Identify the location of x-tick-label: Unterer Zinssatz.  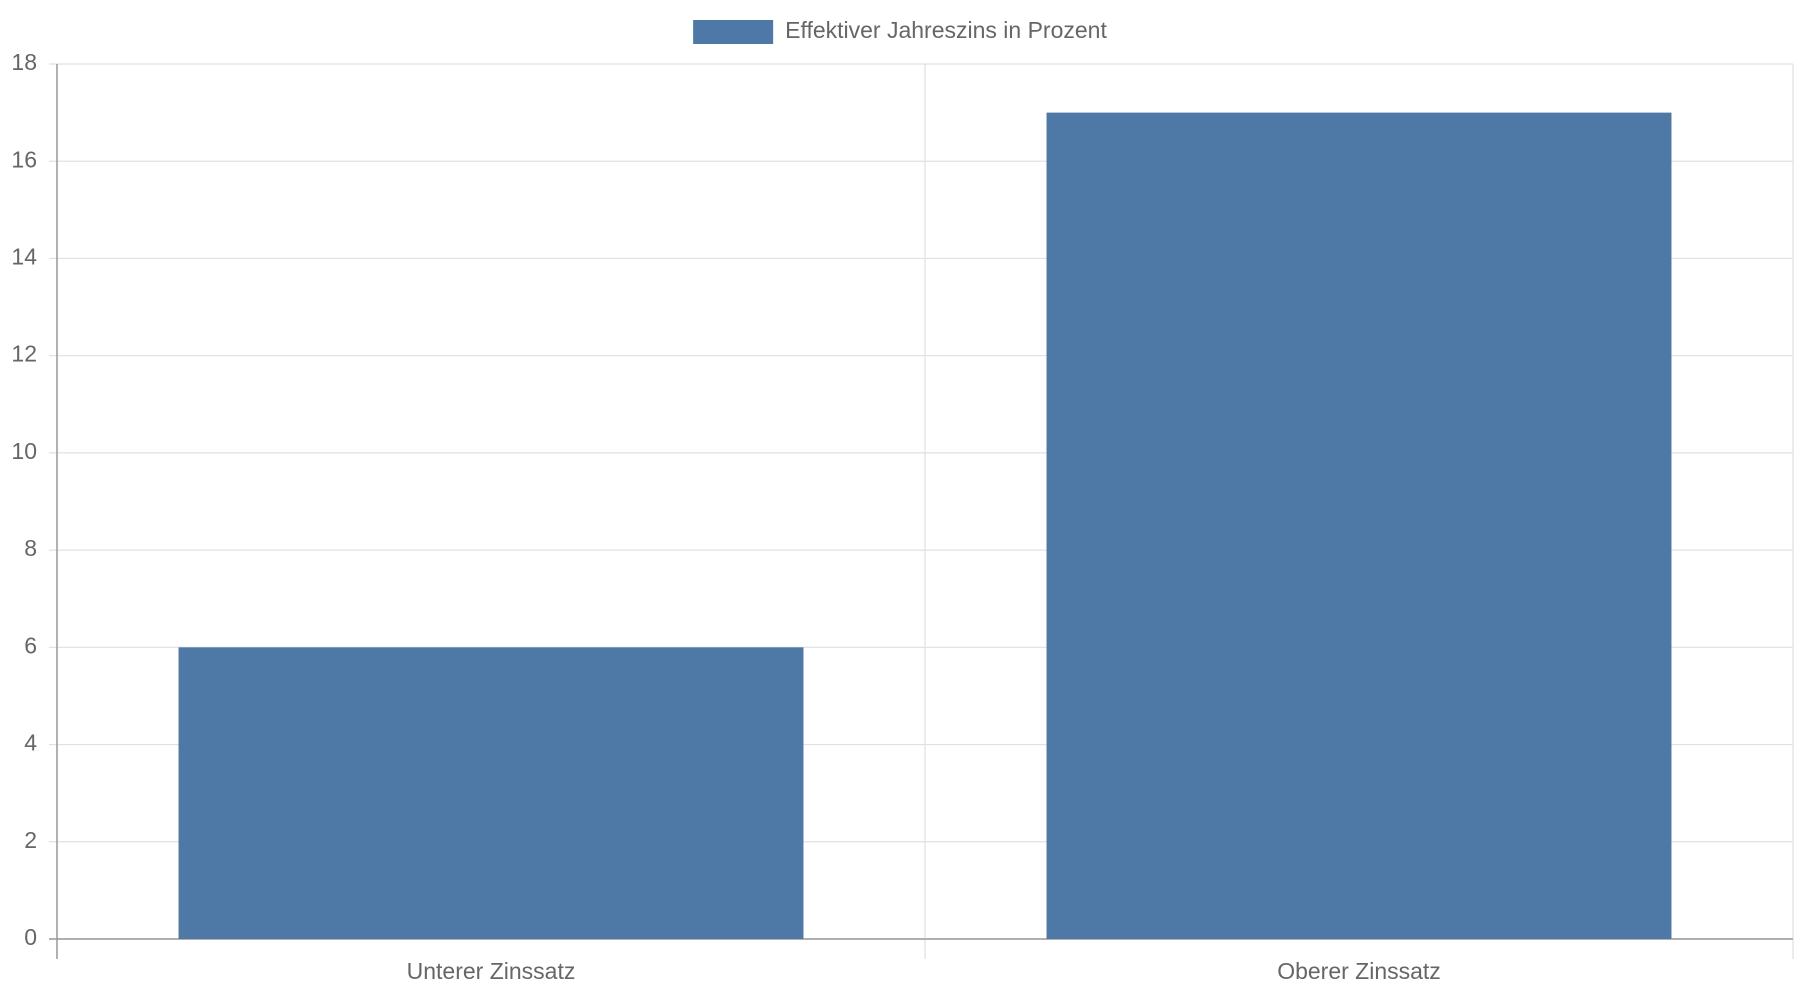
(491, 971).